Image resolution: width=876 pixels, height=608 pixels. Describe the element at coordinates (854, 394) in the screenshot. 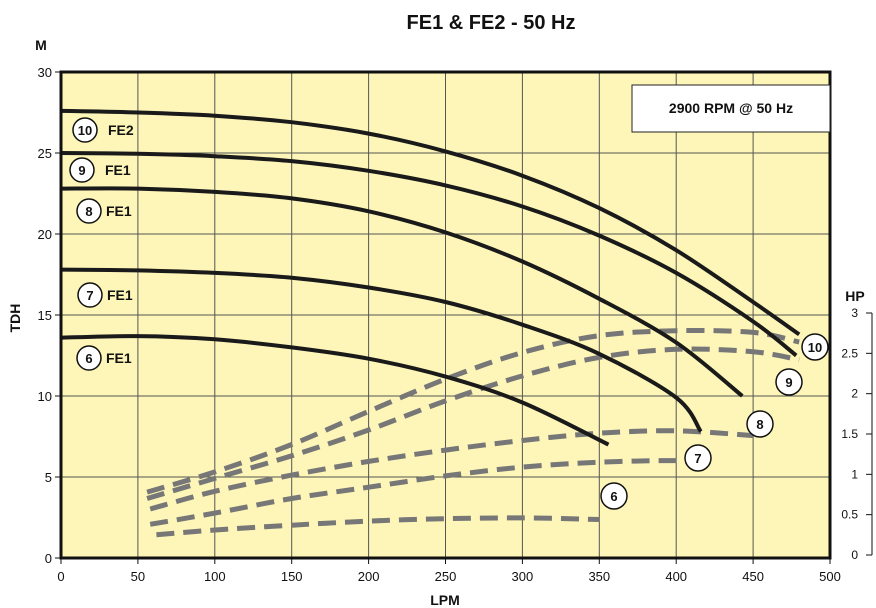

I see `hp-tick-label: 2` at that location.